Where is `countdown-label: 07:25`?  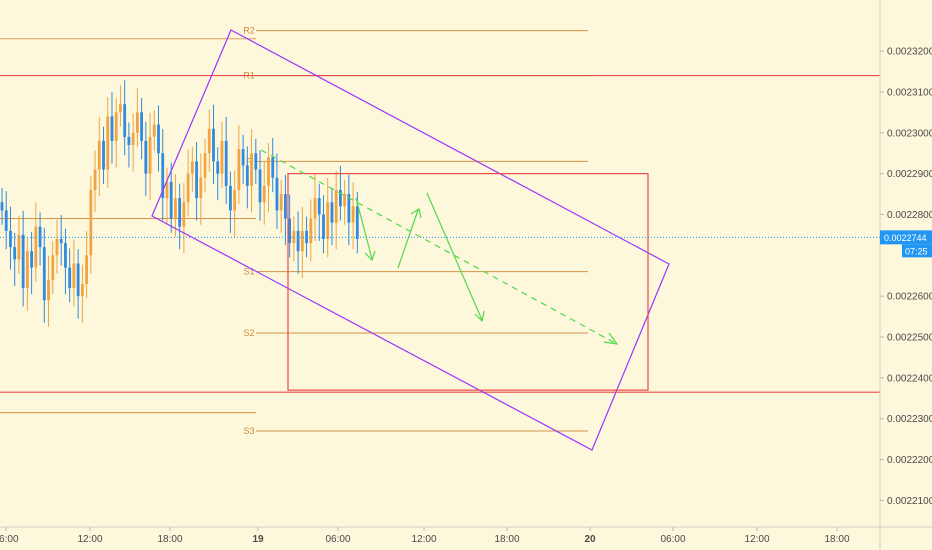 countdown-label: 07:25 is located at coordinates (916, 251).